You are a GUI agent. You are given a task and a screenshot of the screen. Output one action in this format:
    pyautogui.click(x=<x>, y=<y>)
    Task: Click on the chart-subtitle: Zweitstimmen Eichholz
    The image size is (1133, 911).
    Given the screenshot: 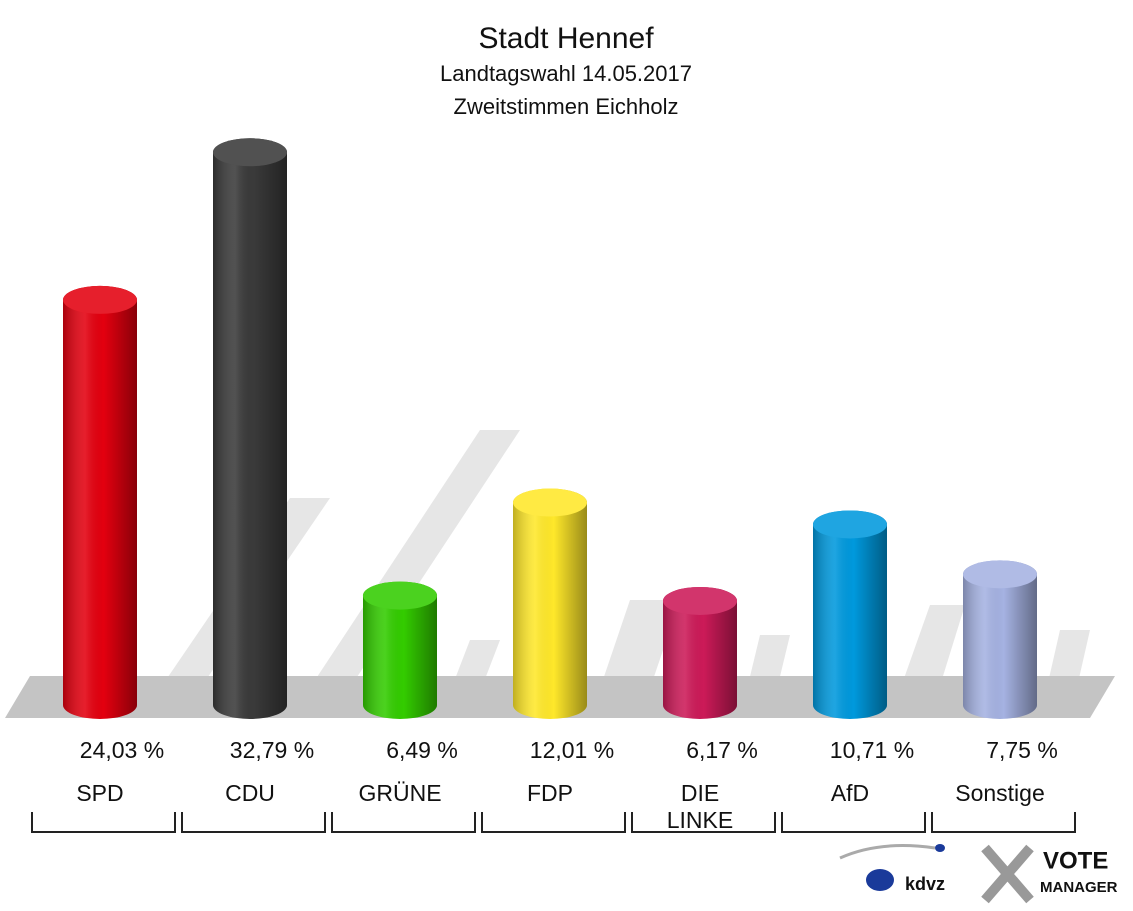 What is the action you would take?
    pyautogui.click(x=566, y=106)
    